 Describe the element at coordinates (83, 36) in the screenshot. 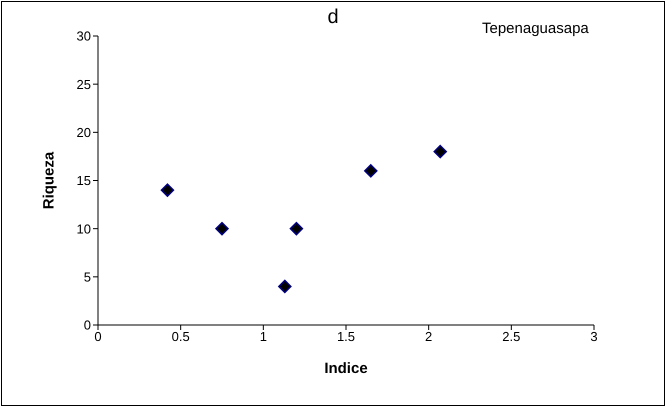

I see `y-tick-label: 30` at that location.